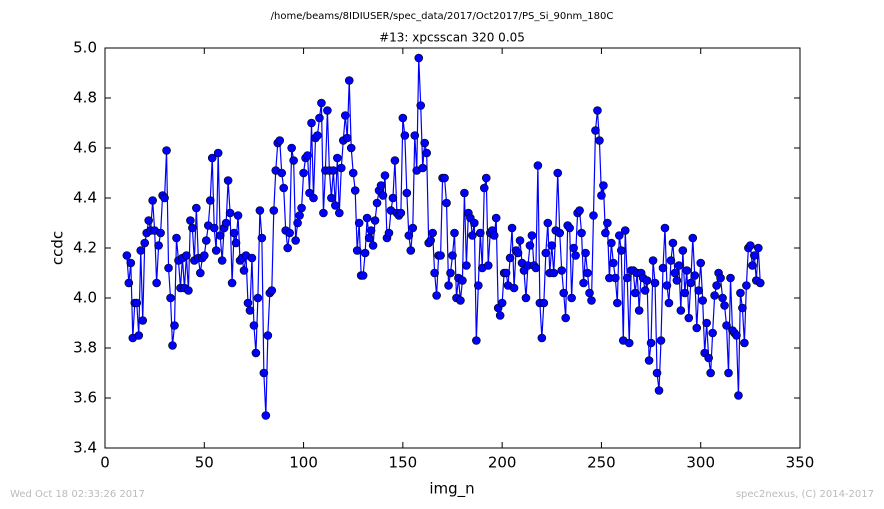 The image size is (884, 509). Describe the element at coordinates (601, 463) in the screenshot. I see `x-tick-label: 250` at that location.